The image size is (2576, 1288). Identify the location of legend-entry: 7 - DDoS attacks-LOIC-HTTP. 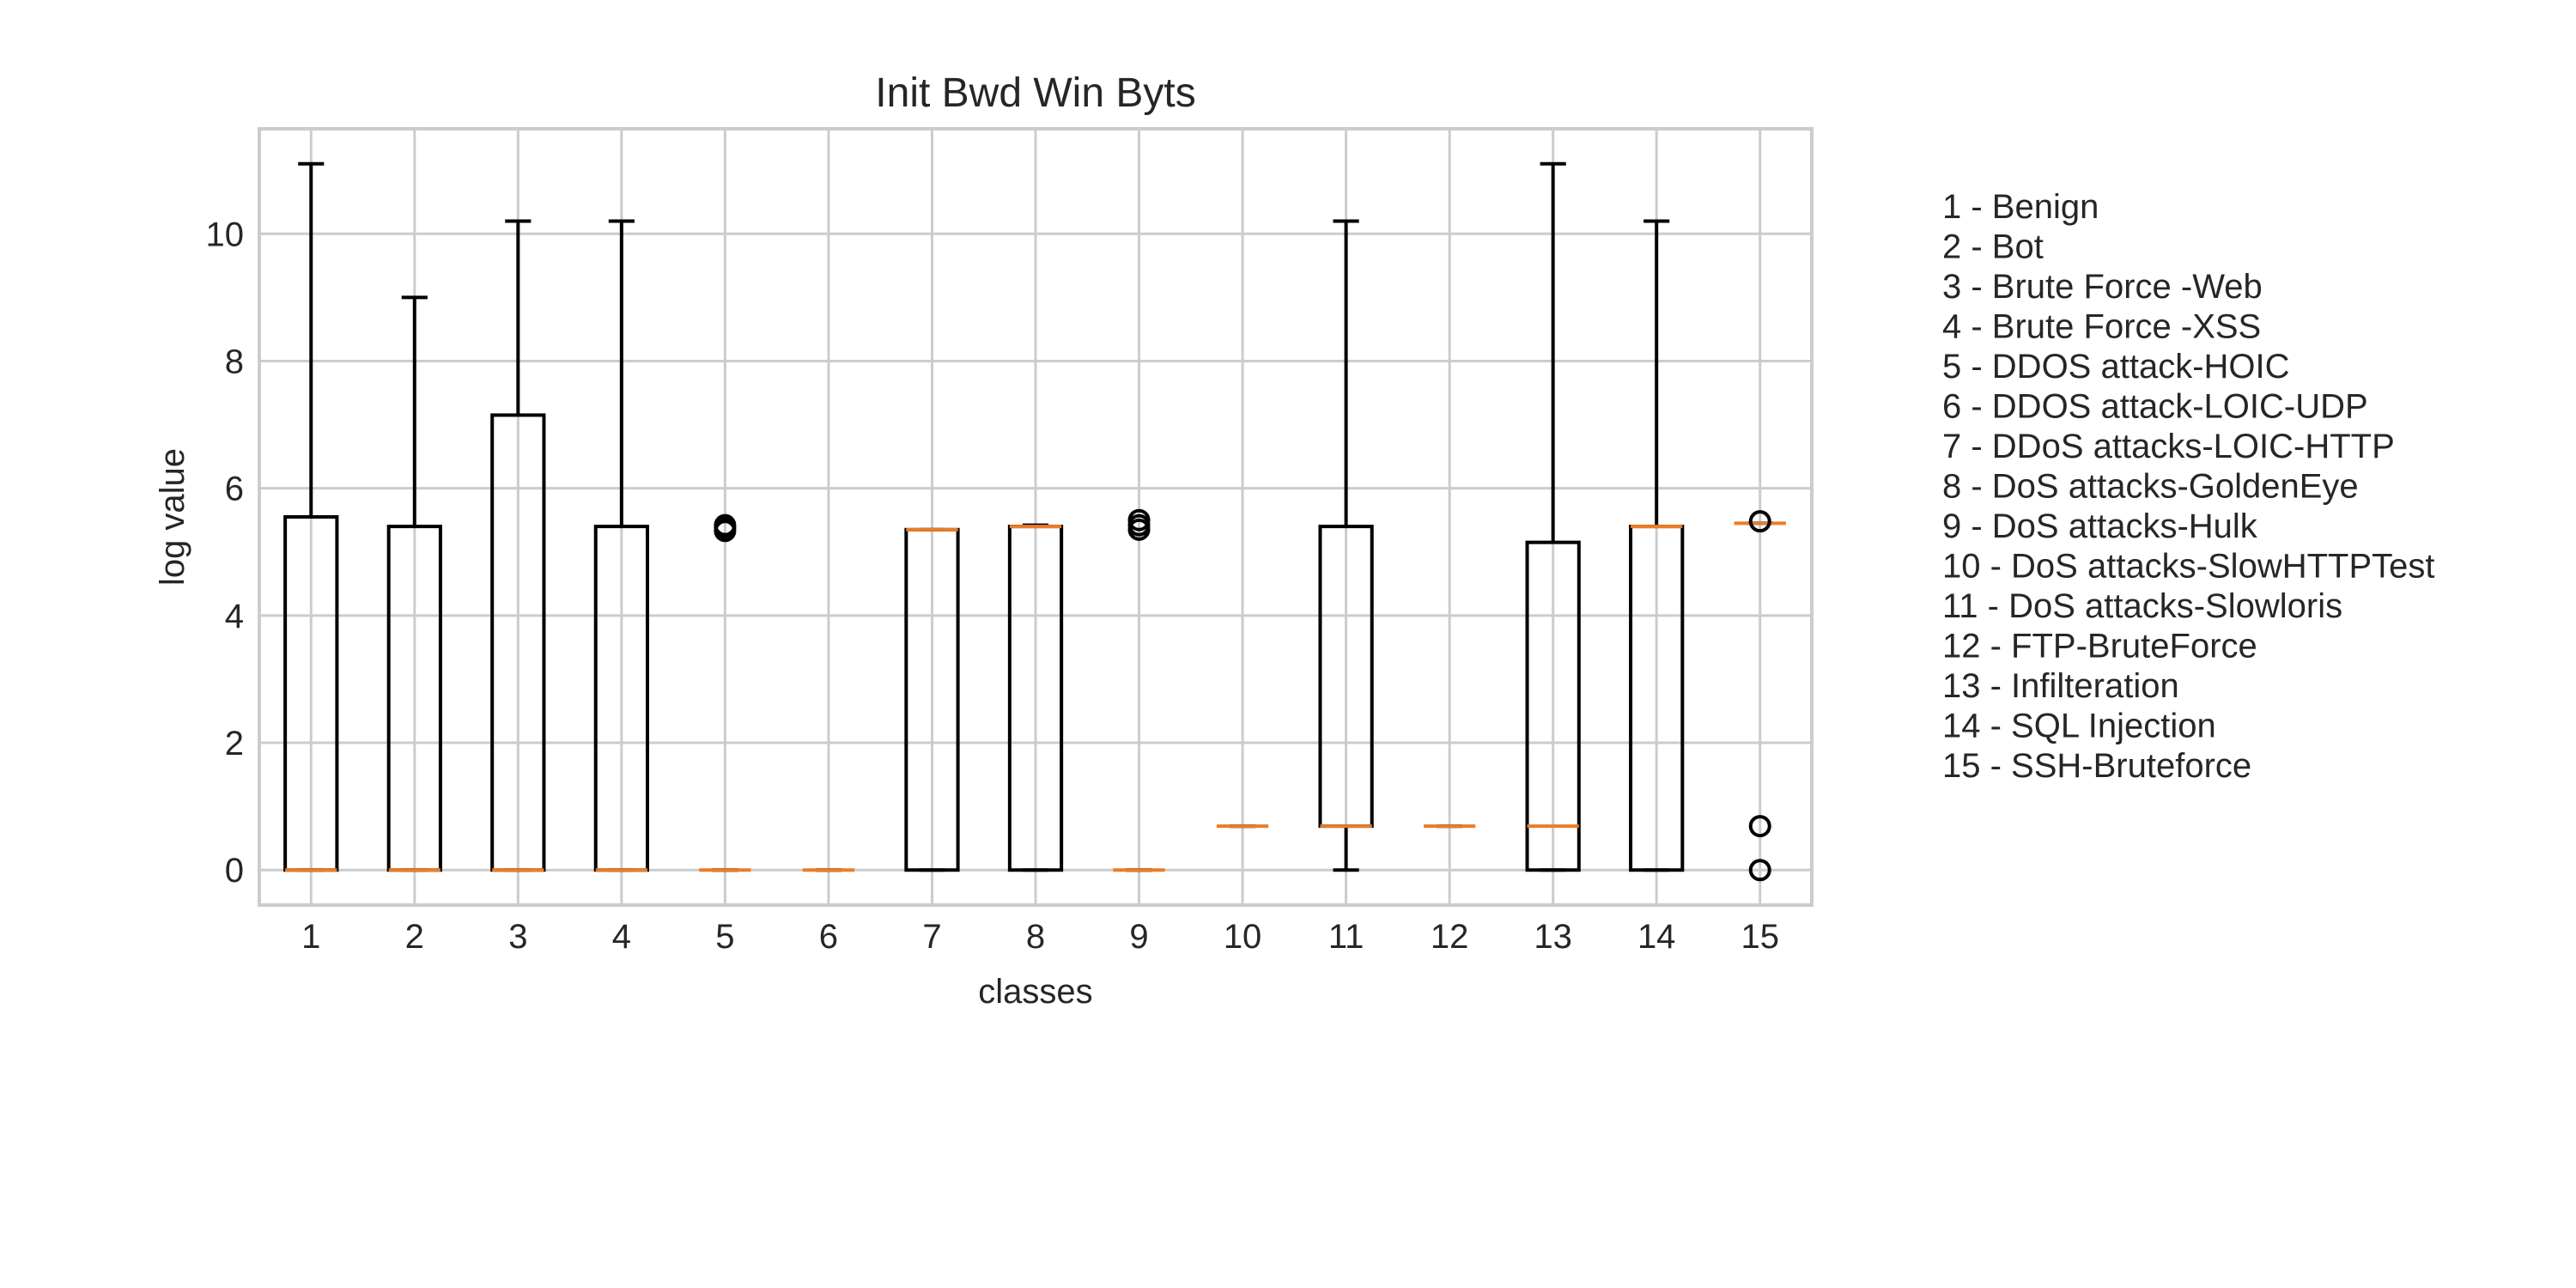
(2168, 446).